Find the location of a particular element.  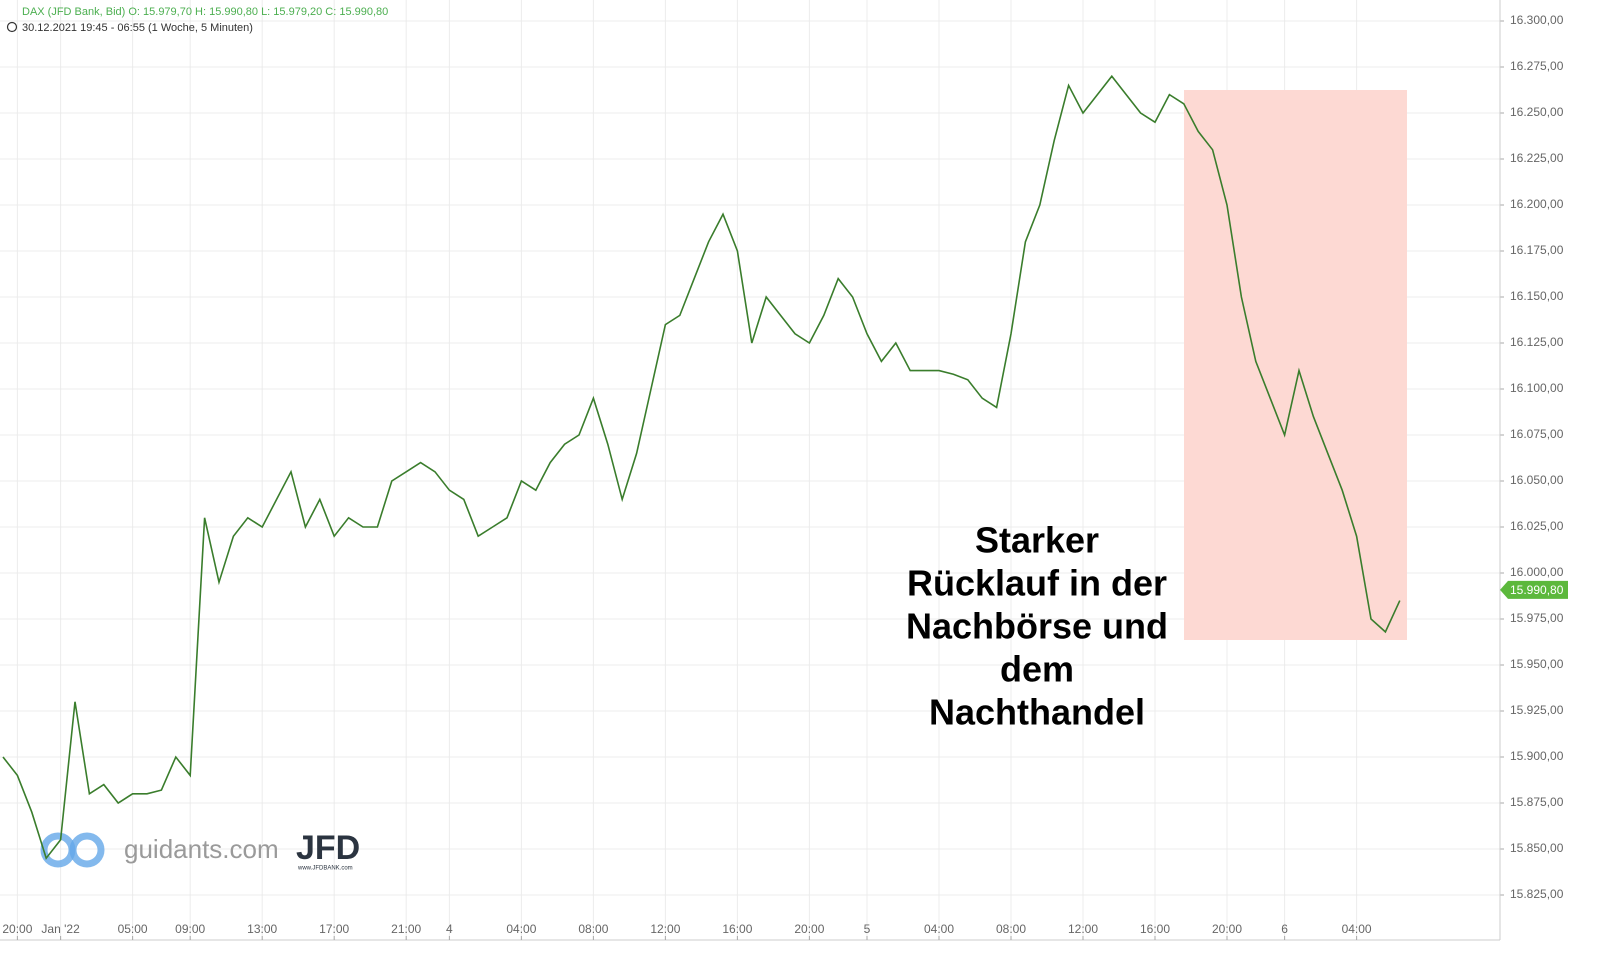

watermark-brand: JFD is located at coordinates (328, 848).